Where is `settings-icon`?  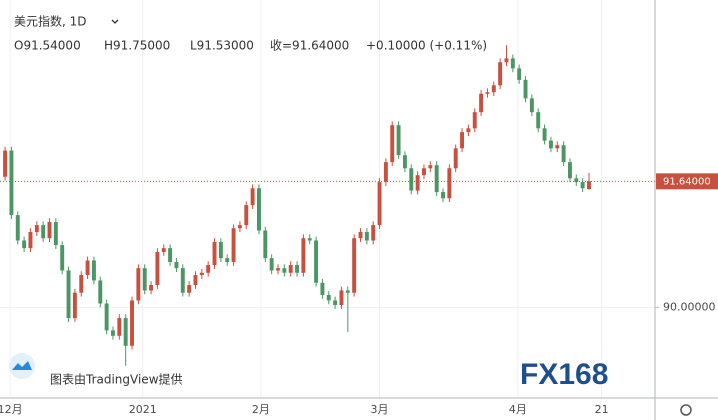 settings-icon is located at coordinates (686, 410).